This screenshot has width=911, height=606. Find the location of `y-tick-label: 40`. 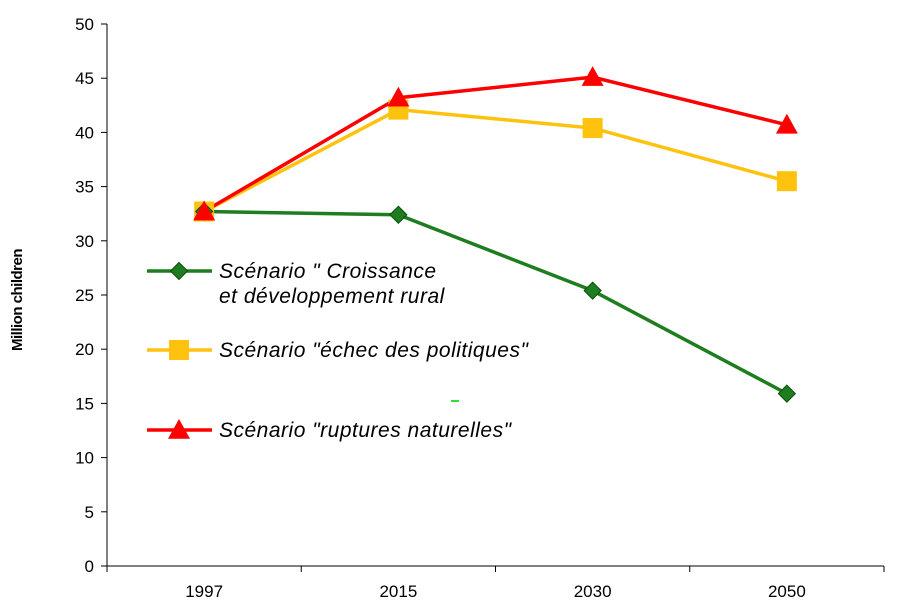

y-tick-label: 40 is located at coordinates (84, 132).